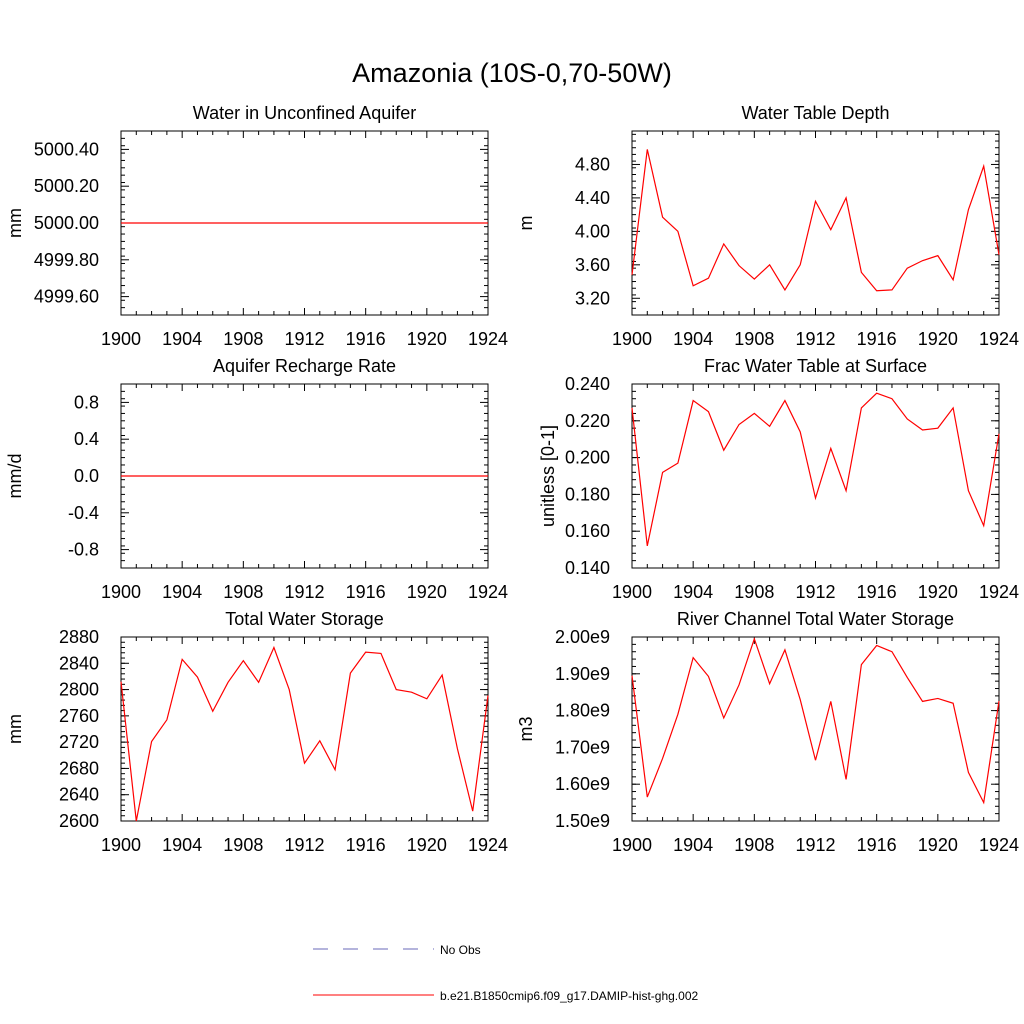  I want to click on y-tick-label: 0.180, so click(587, 494).